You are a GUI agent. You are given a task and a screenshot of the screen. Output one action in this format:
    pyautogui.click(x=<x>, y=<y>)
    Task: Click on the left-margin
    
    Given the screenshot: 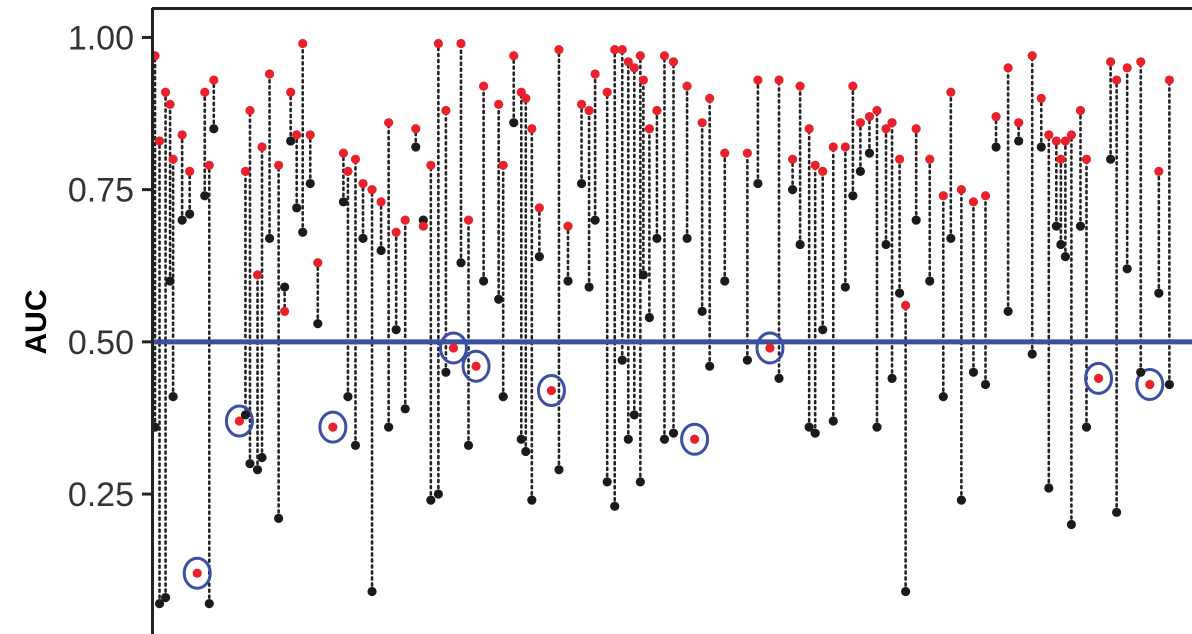 What is the action you would take?
    pyautogui.click(x=76, y=317)
    